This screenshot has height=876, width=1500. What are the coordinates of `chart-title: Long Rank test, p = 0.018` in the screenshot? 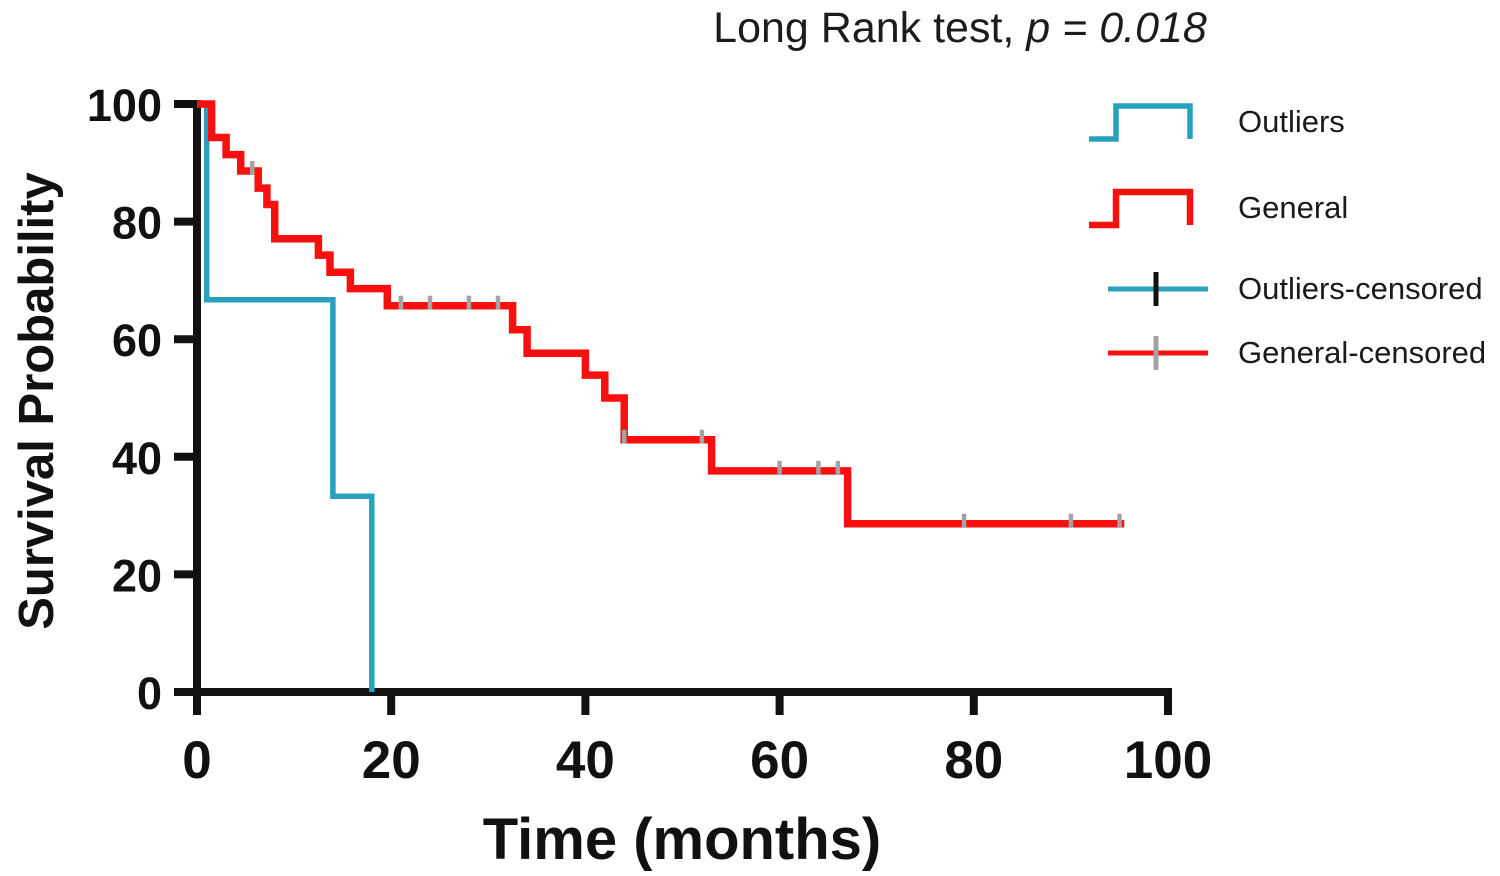 It's located at (960, 28).